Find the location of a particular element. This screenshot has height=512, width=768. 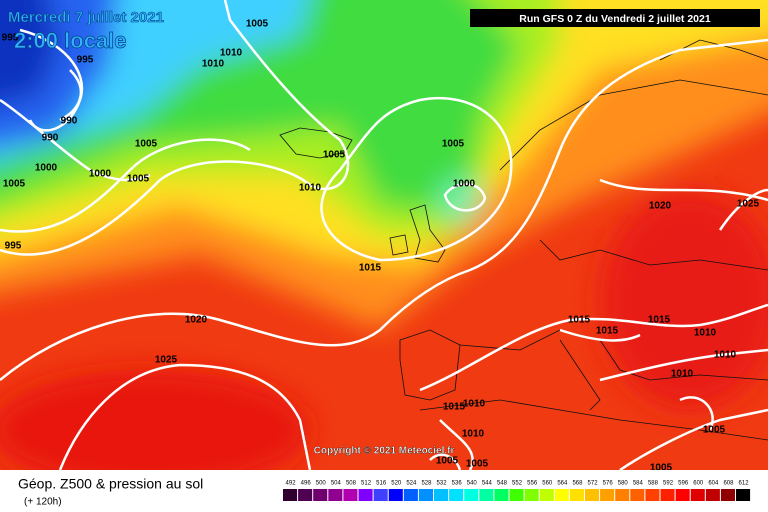

scale-label: 520 is located at coordinates (396, 484).